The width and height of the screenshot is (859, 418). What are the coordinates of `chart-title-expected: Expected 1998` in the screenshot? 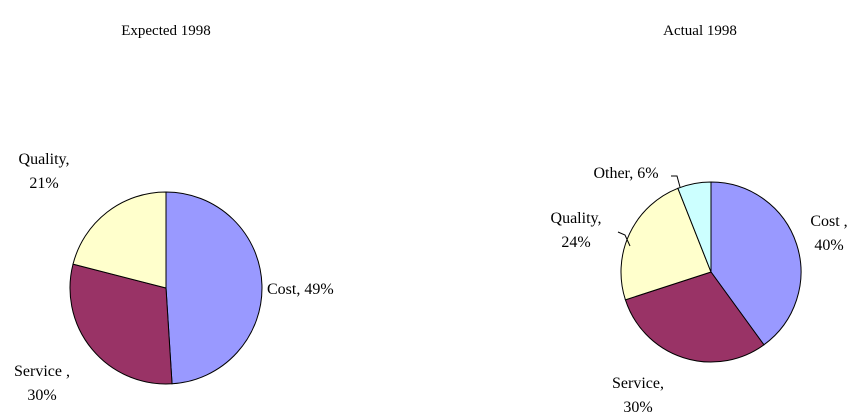 It's located at (166, 31).